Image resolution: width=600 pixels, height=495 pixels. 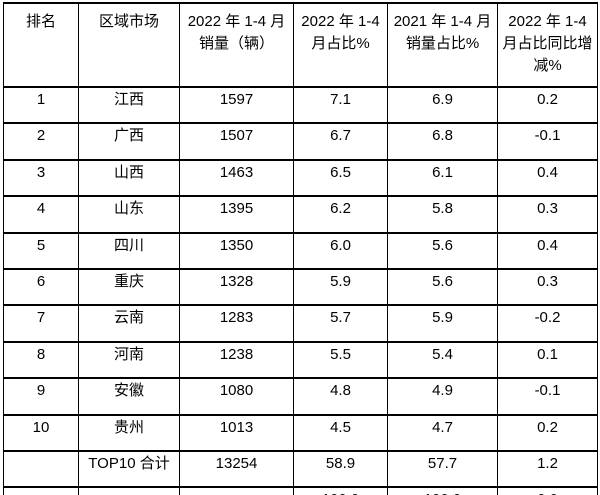 I want to click on cell-share-2021: 5.4, so click(x=442, y=360).